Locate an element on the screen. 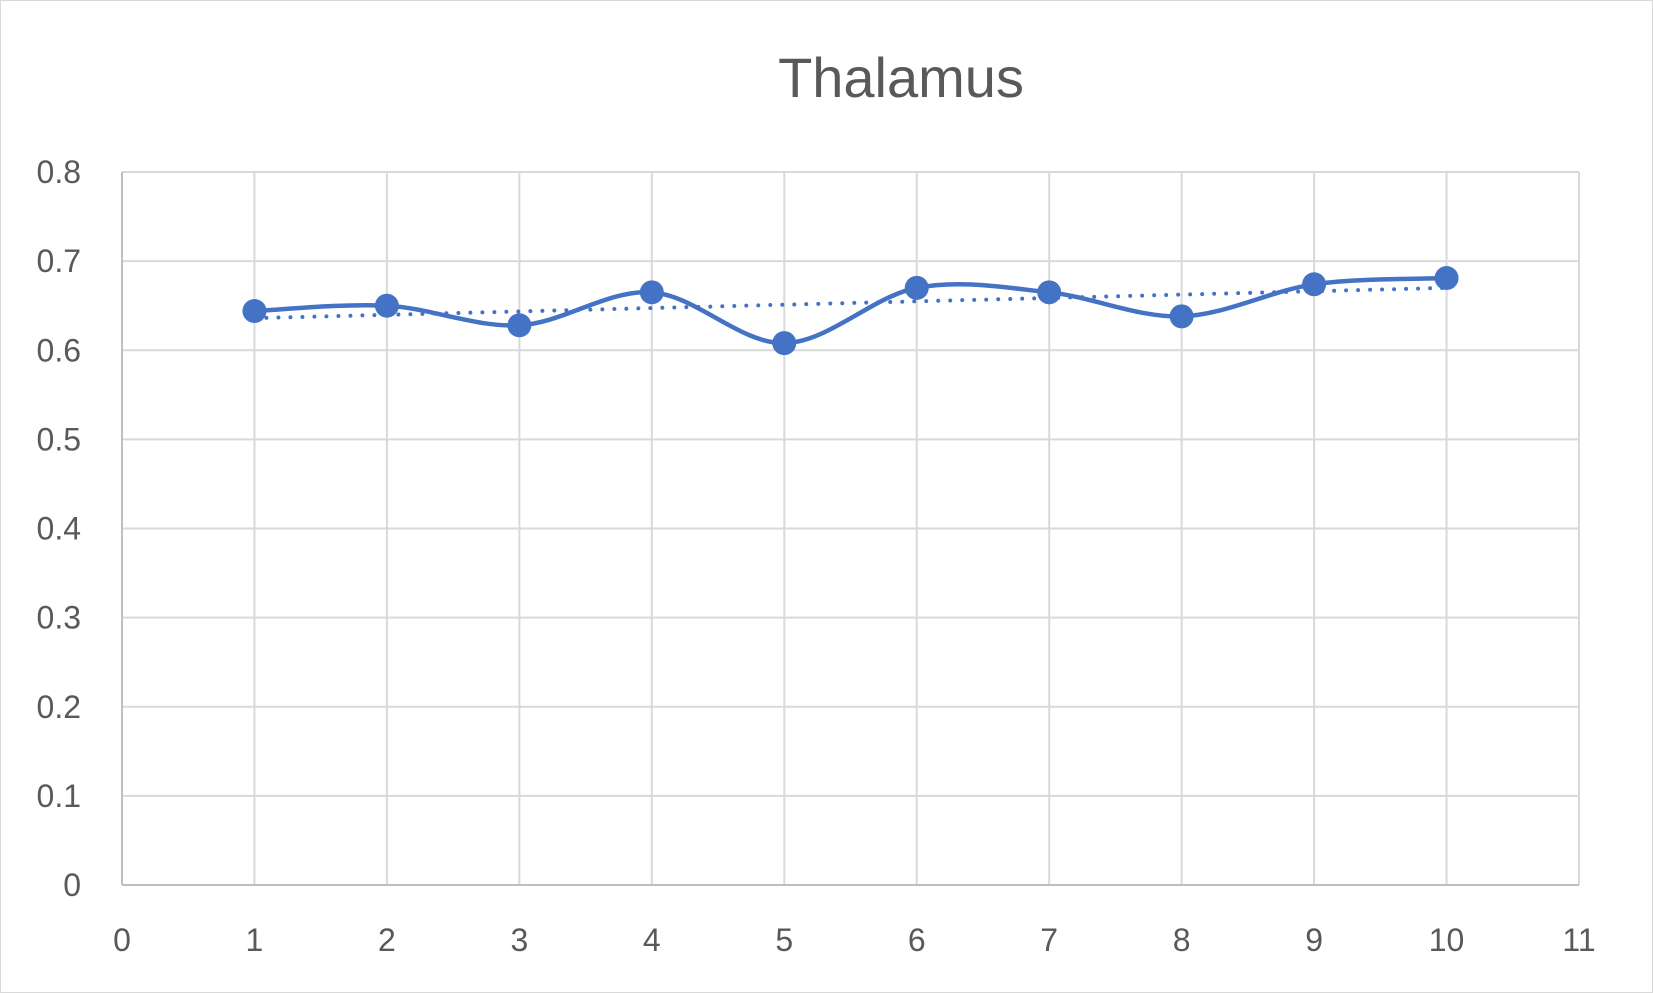 This screenshot has width=1653, height=993. x-tick-label: 2 is located at coordinates (387, 940).